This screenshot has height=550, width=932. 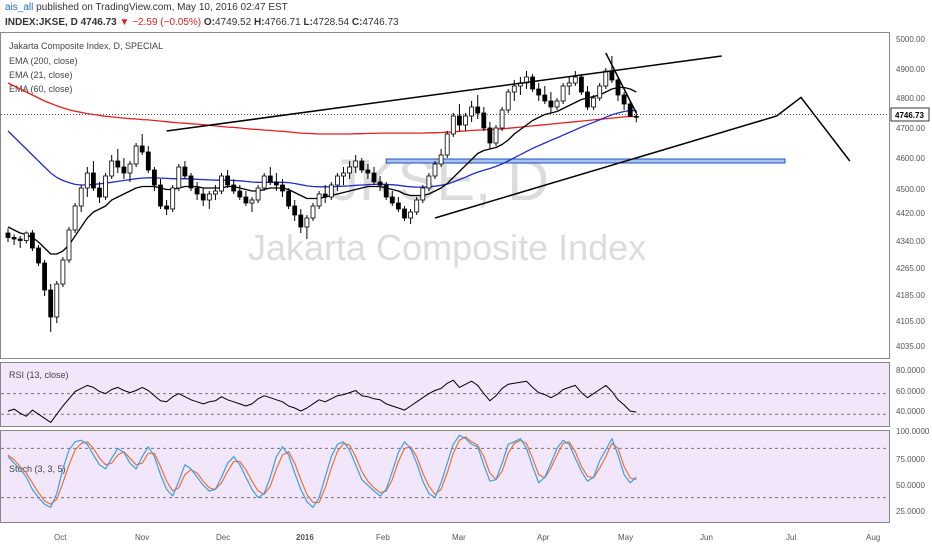 What do you see at coordinates (910, 69) in the screenshot?
I see `y-tick-label: 4900.00` at bounding box center [910, 69].